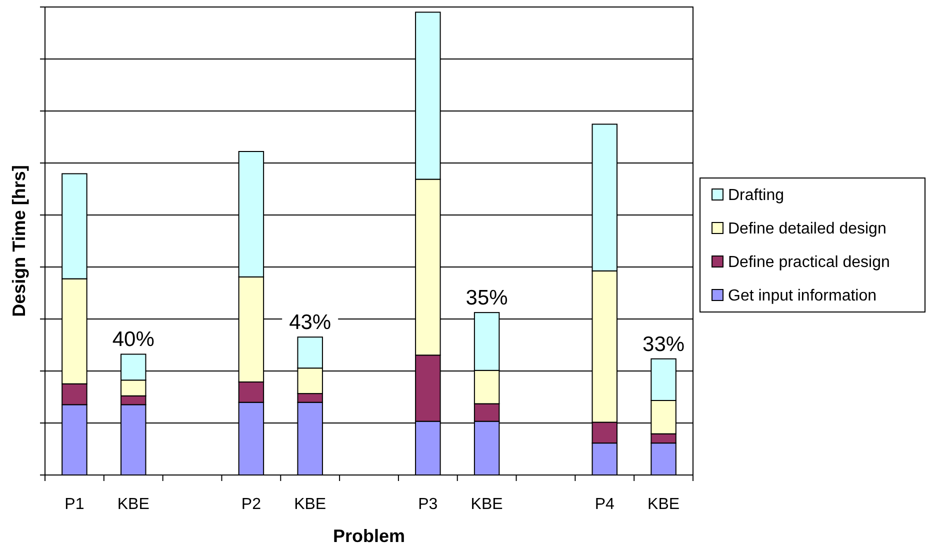 This screenshot has width=928, height=549. Describe the element at coordinates (428, 504) in the screenshot. I see `x-tick-label: P3` at that location.